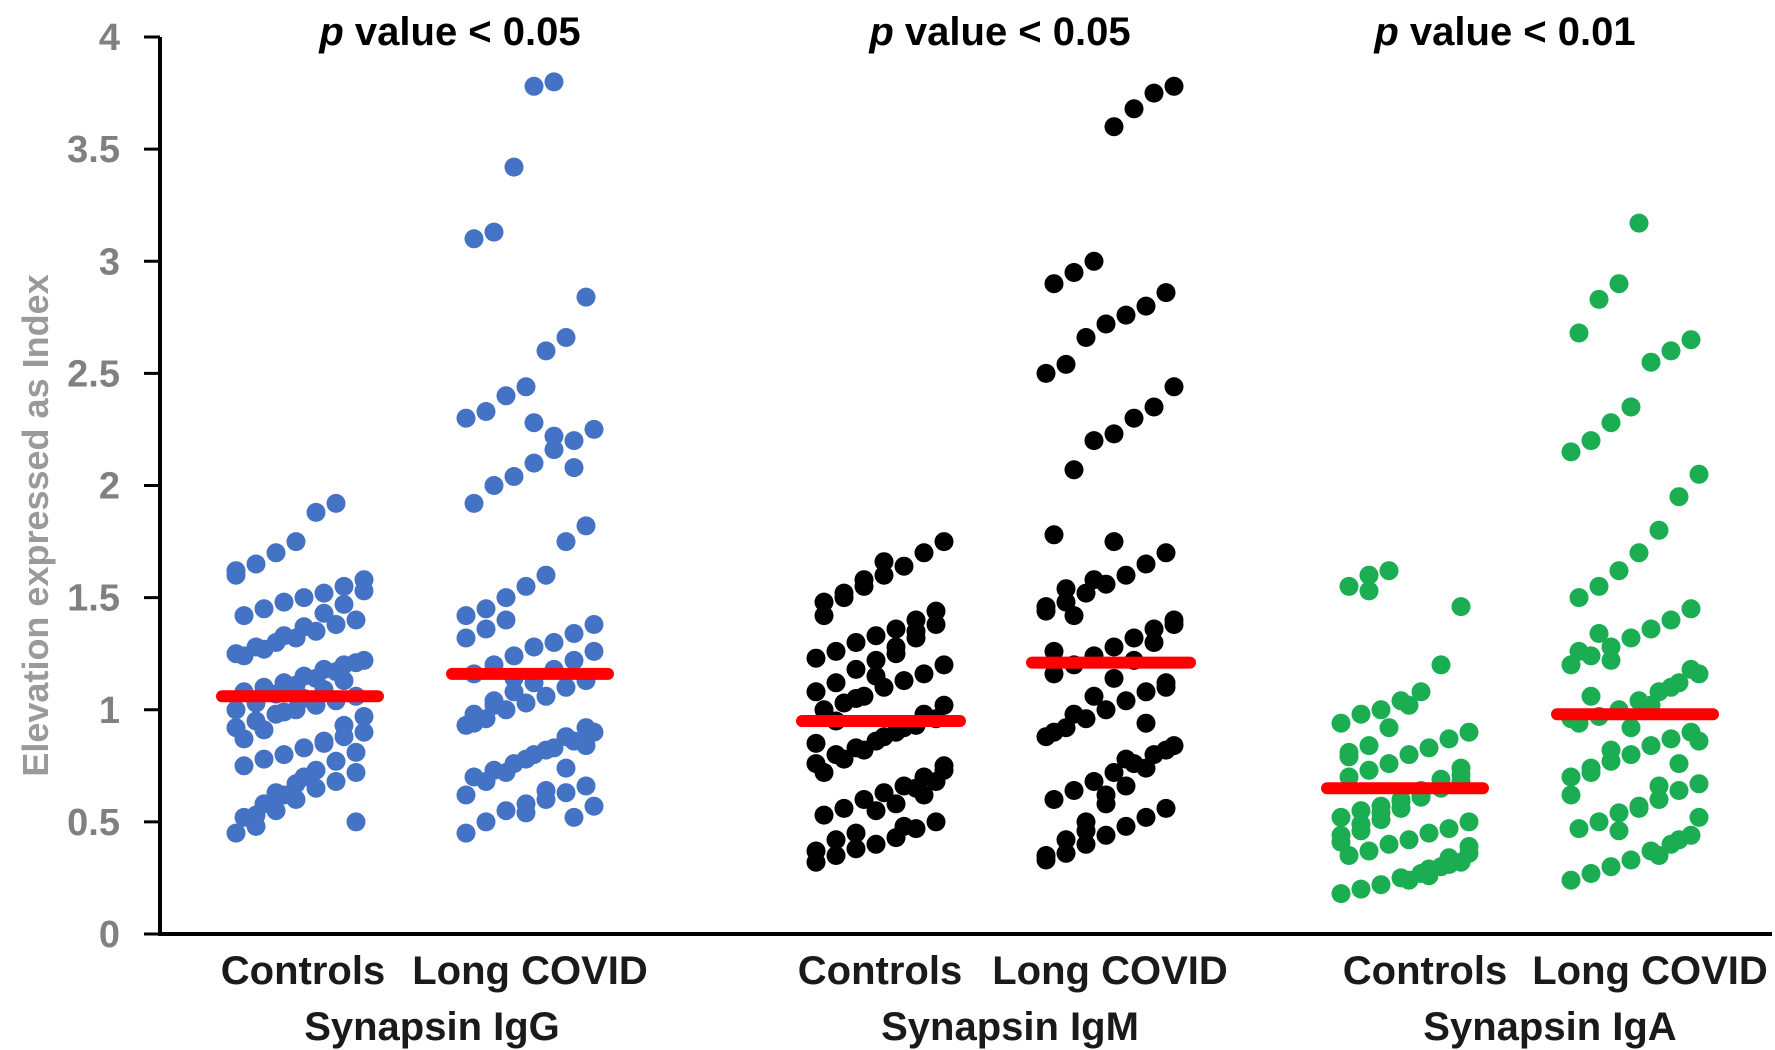 The width and height of the screenshot is (1775, 1050). I want to click on y-axis: 0 0.5 1 1.5 2 2.5 3 3.5 4, so click(114, 486).